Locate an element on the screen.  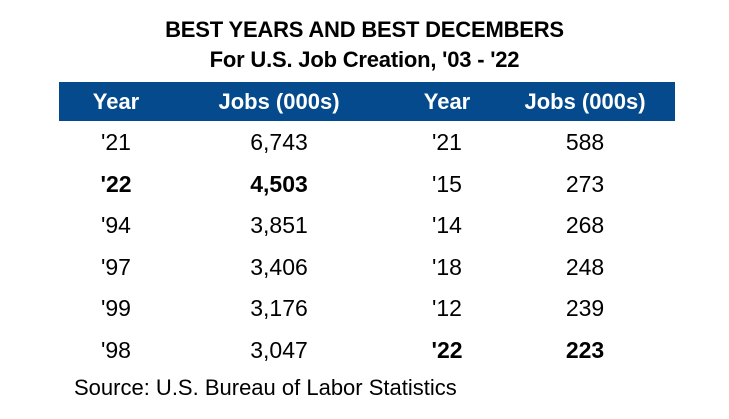
year-cell: '94 is located at coordinates (116, 225).